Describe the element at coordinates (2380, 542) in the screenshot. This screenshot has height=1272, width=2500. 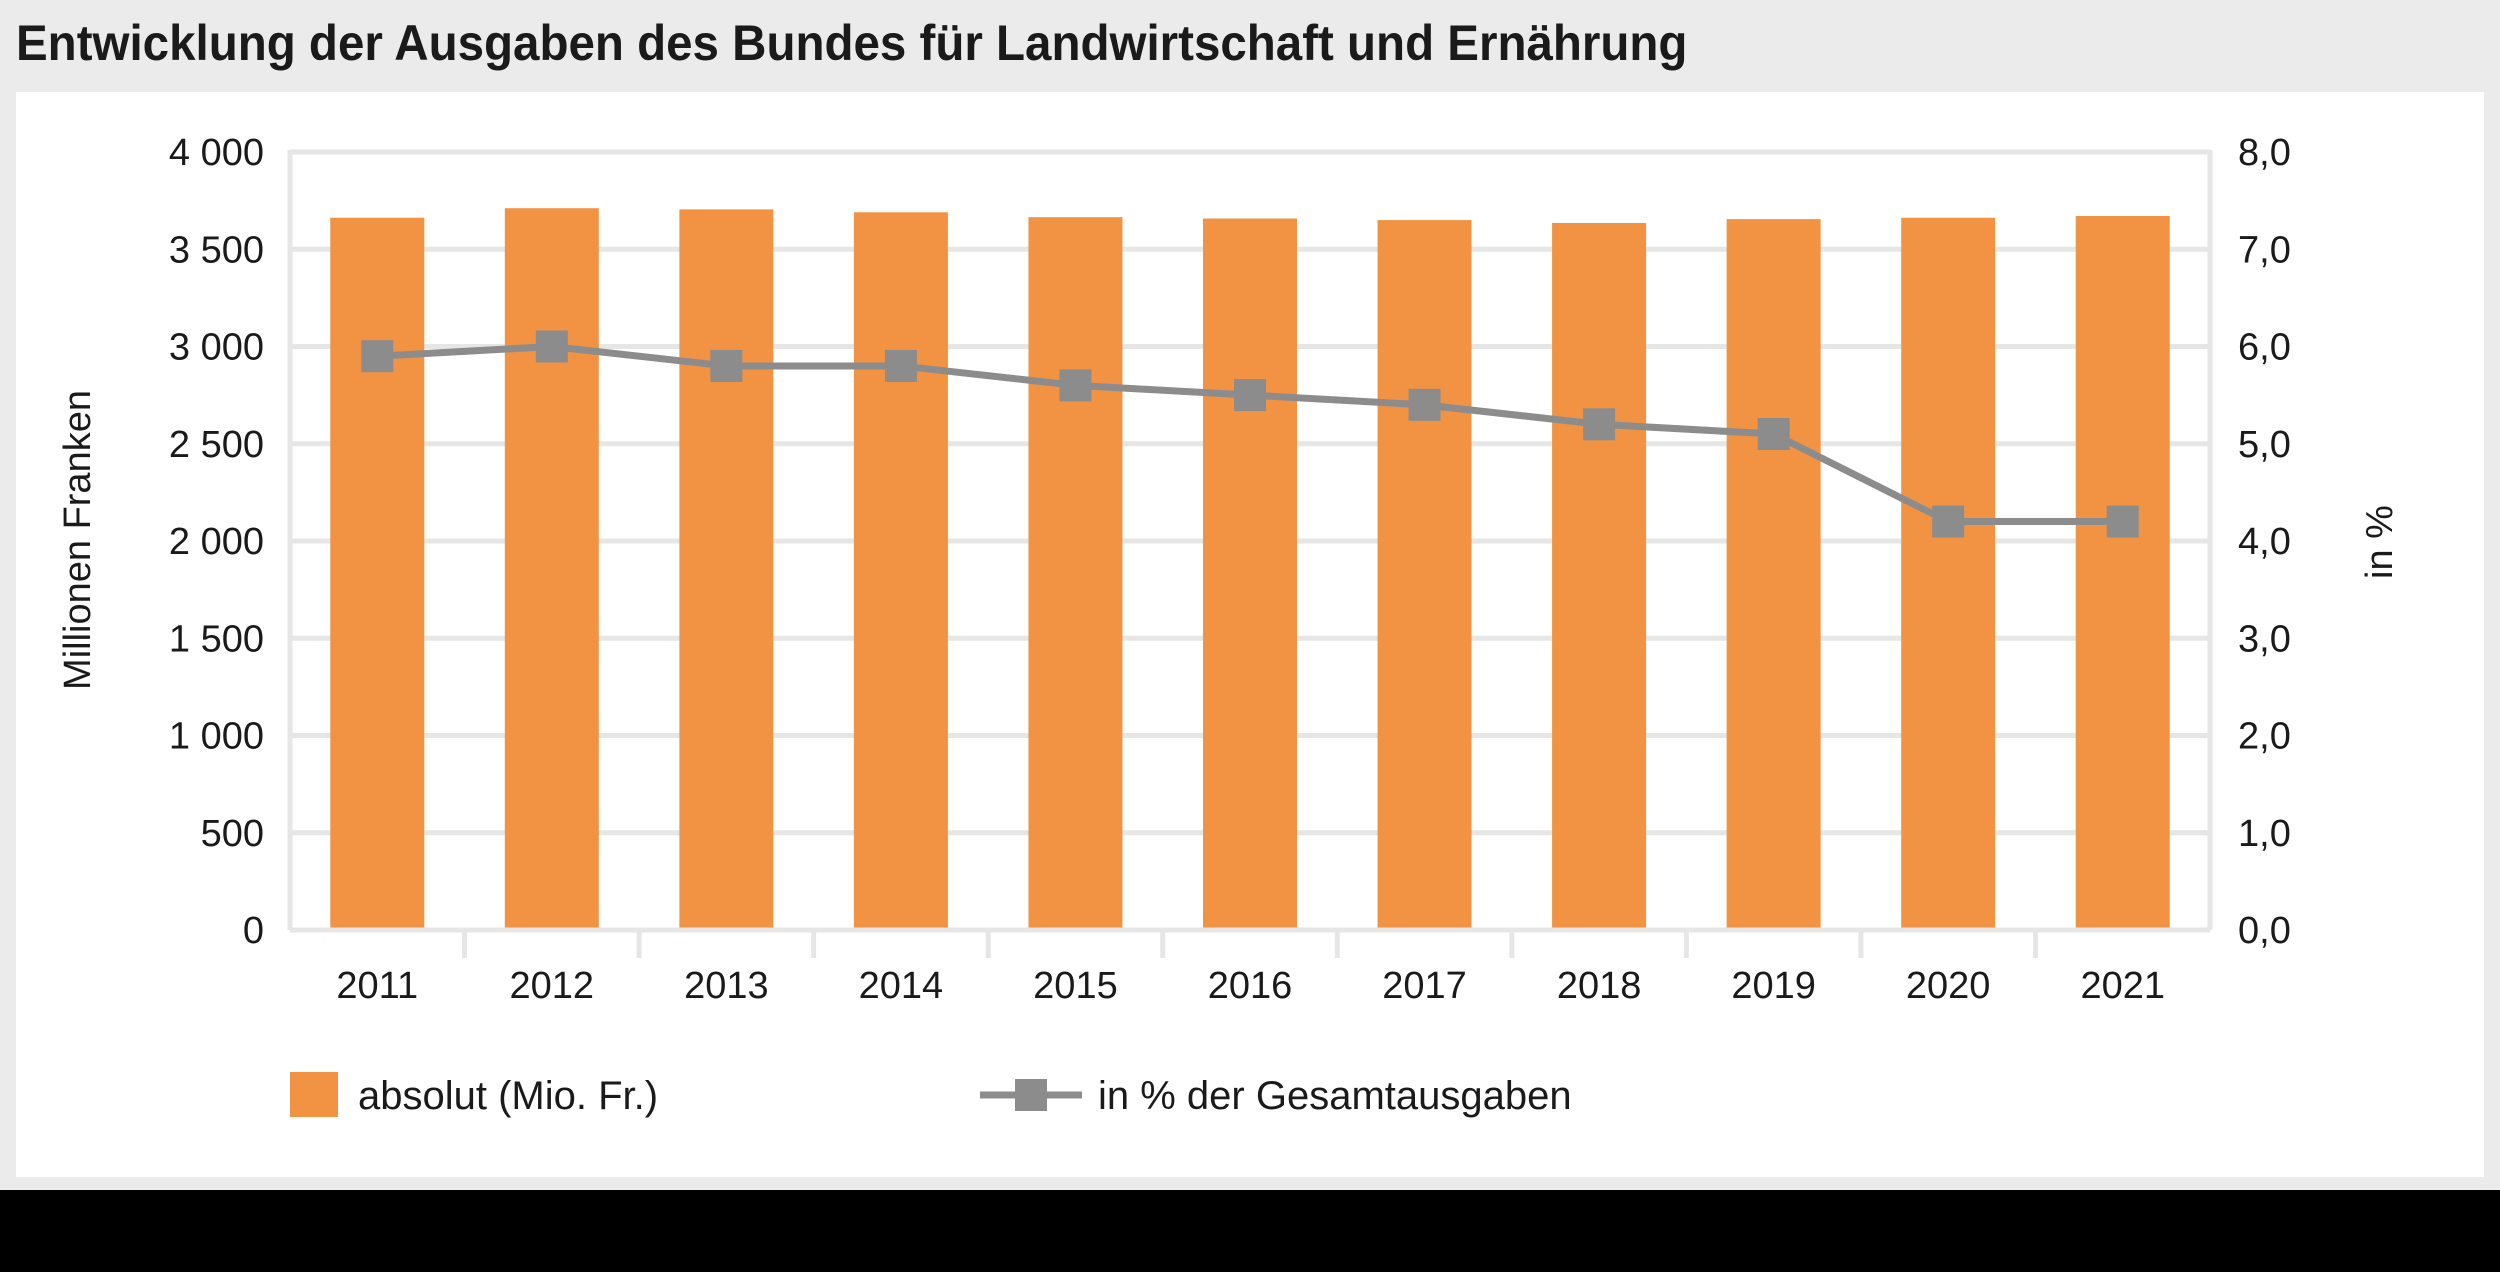
I see `right-axis-label: in %` at that location.